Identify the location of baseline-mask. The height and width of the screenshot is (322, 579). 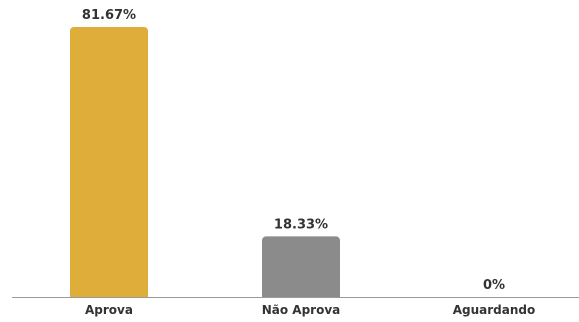
(289, 300).